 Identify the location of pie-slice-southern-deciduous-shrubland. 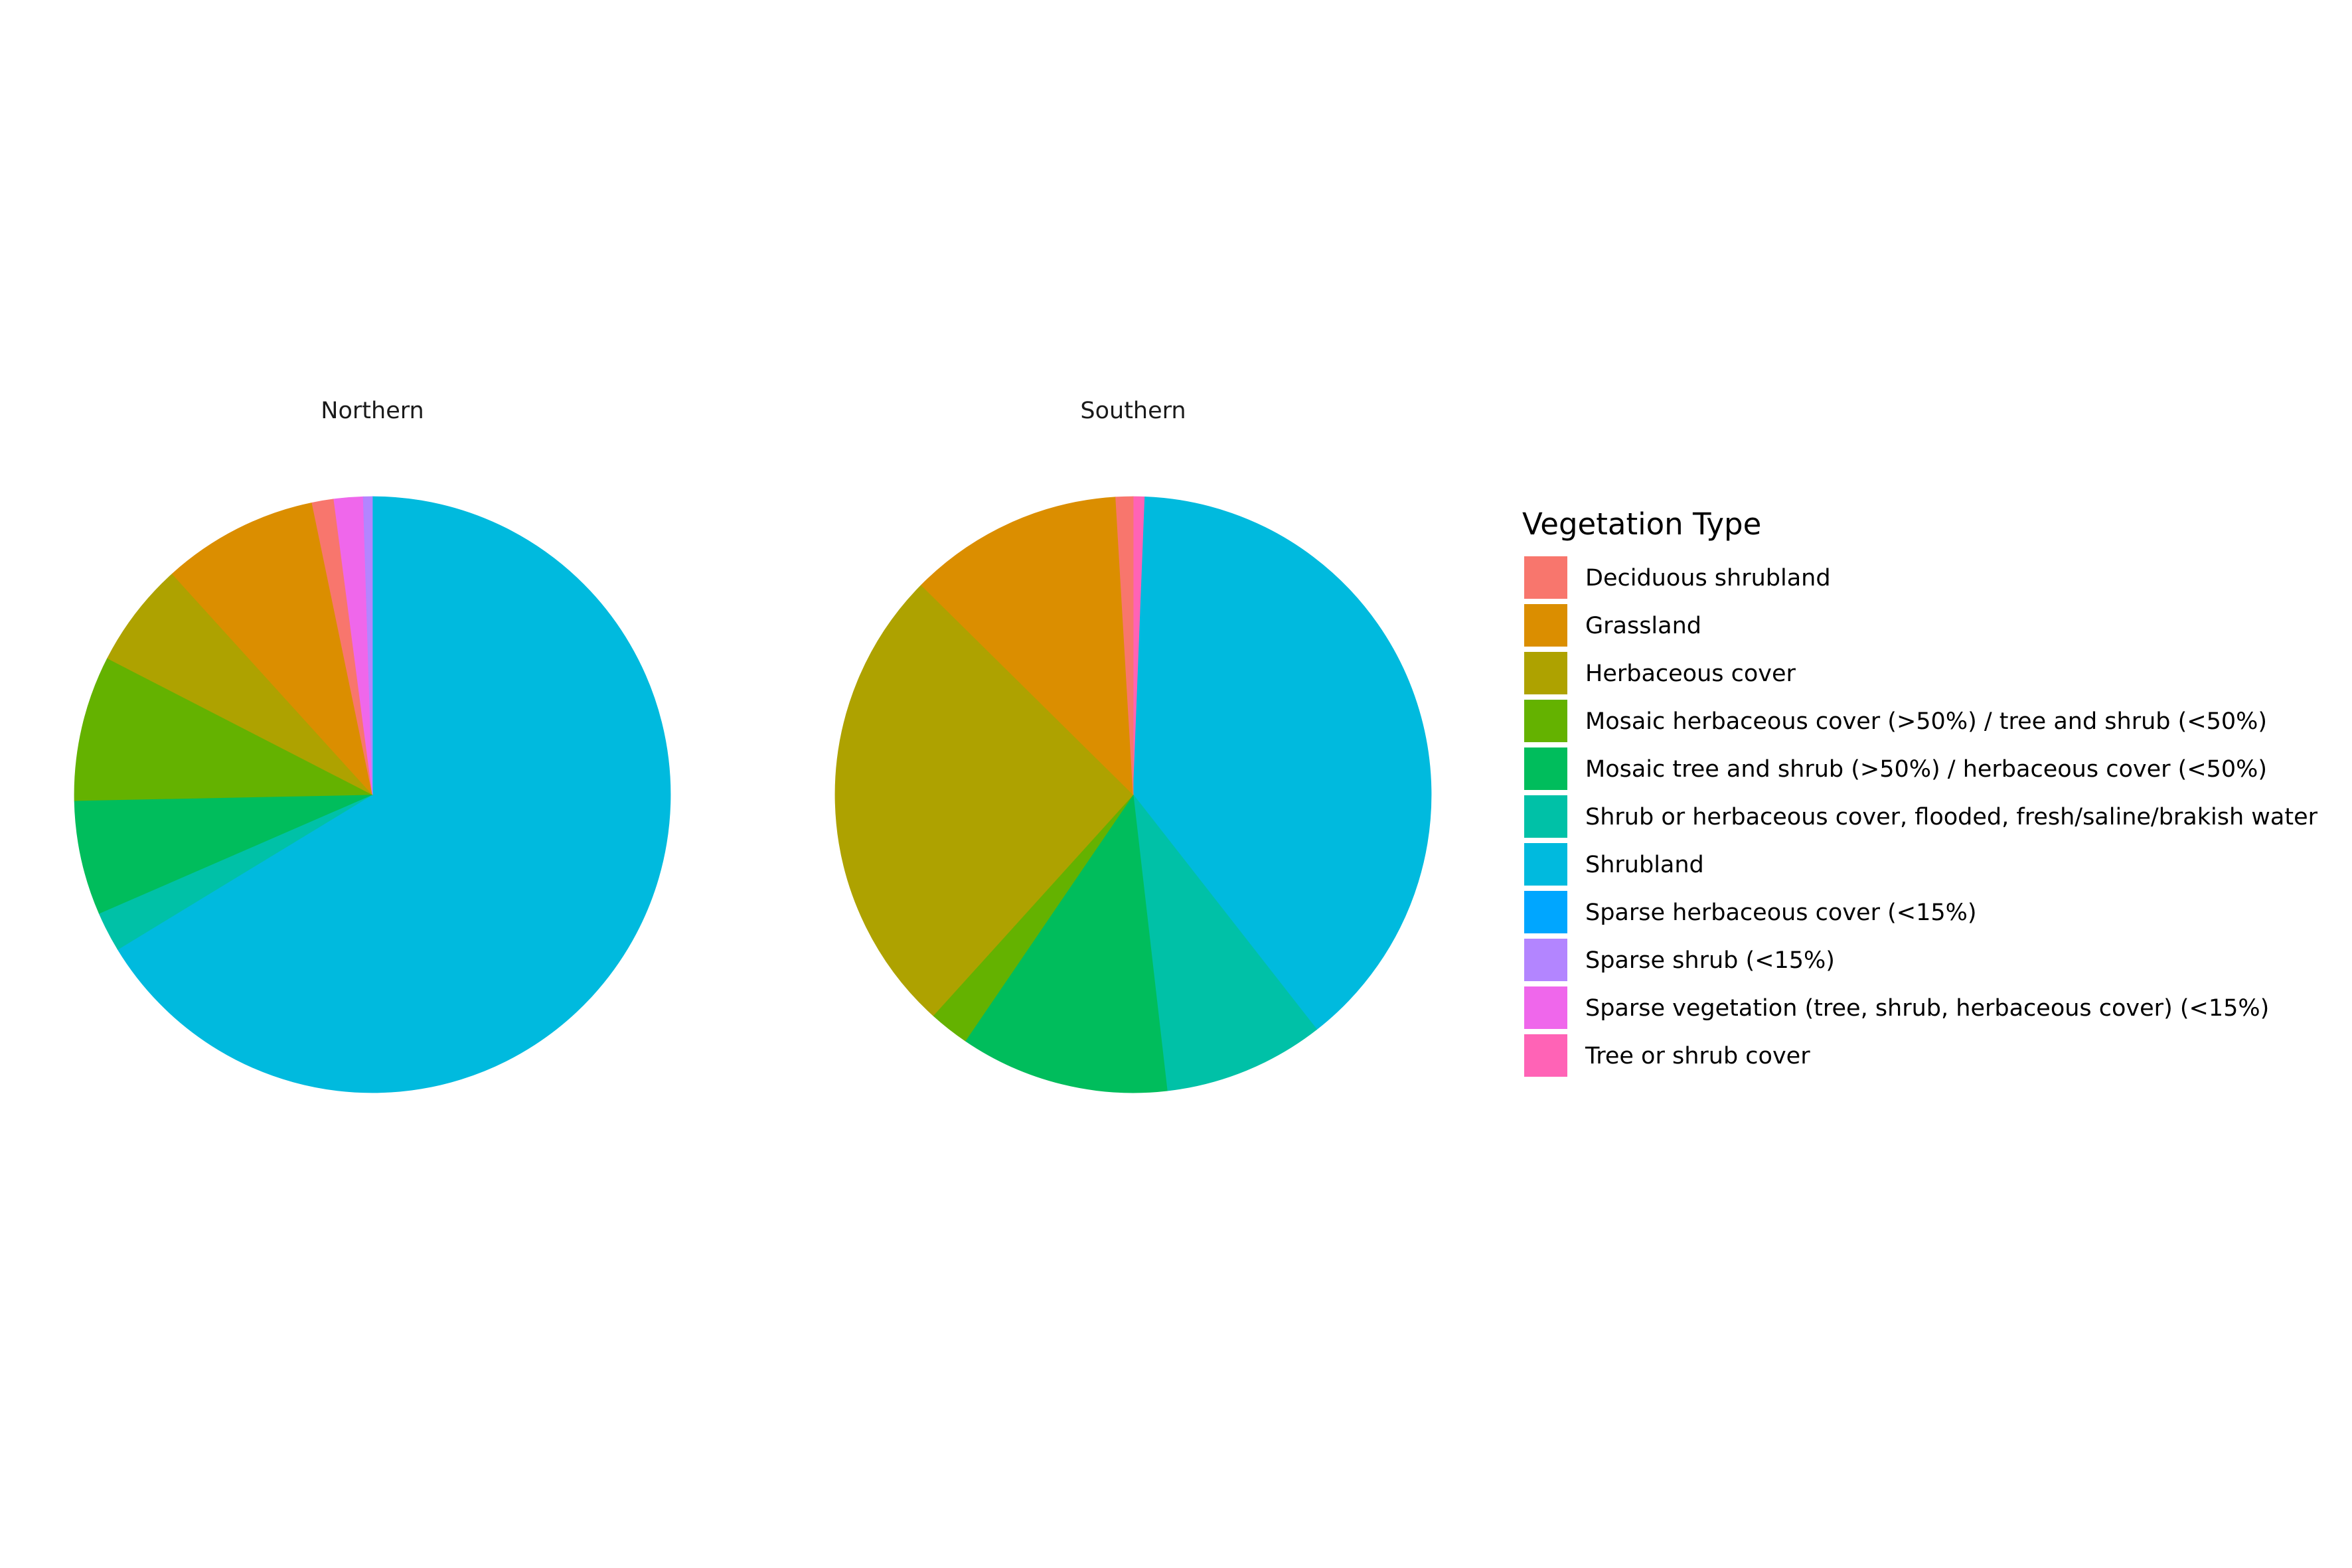
(1125, 645).